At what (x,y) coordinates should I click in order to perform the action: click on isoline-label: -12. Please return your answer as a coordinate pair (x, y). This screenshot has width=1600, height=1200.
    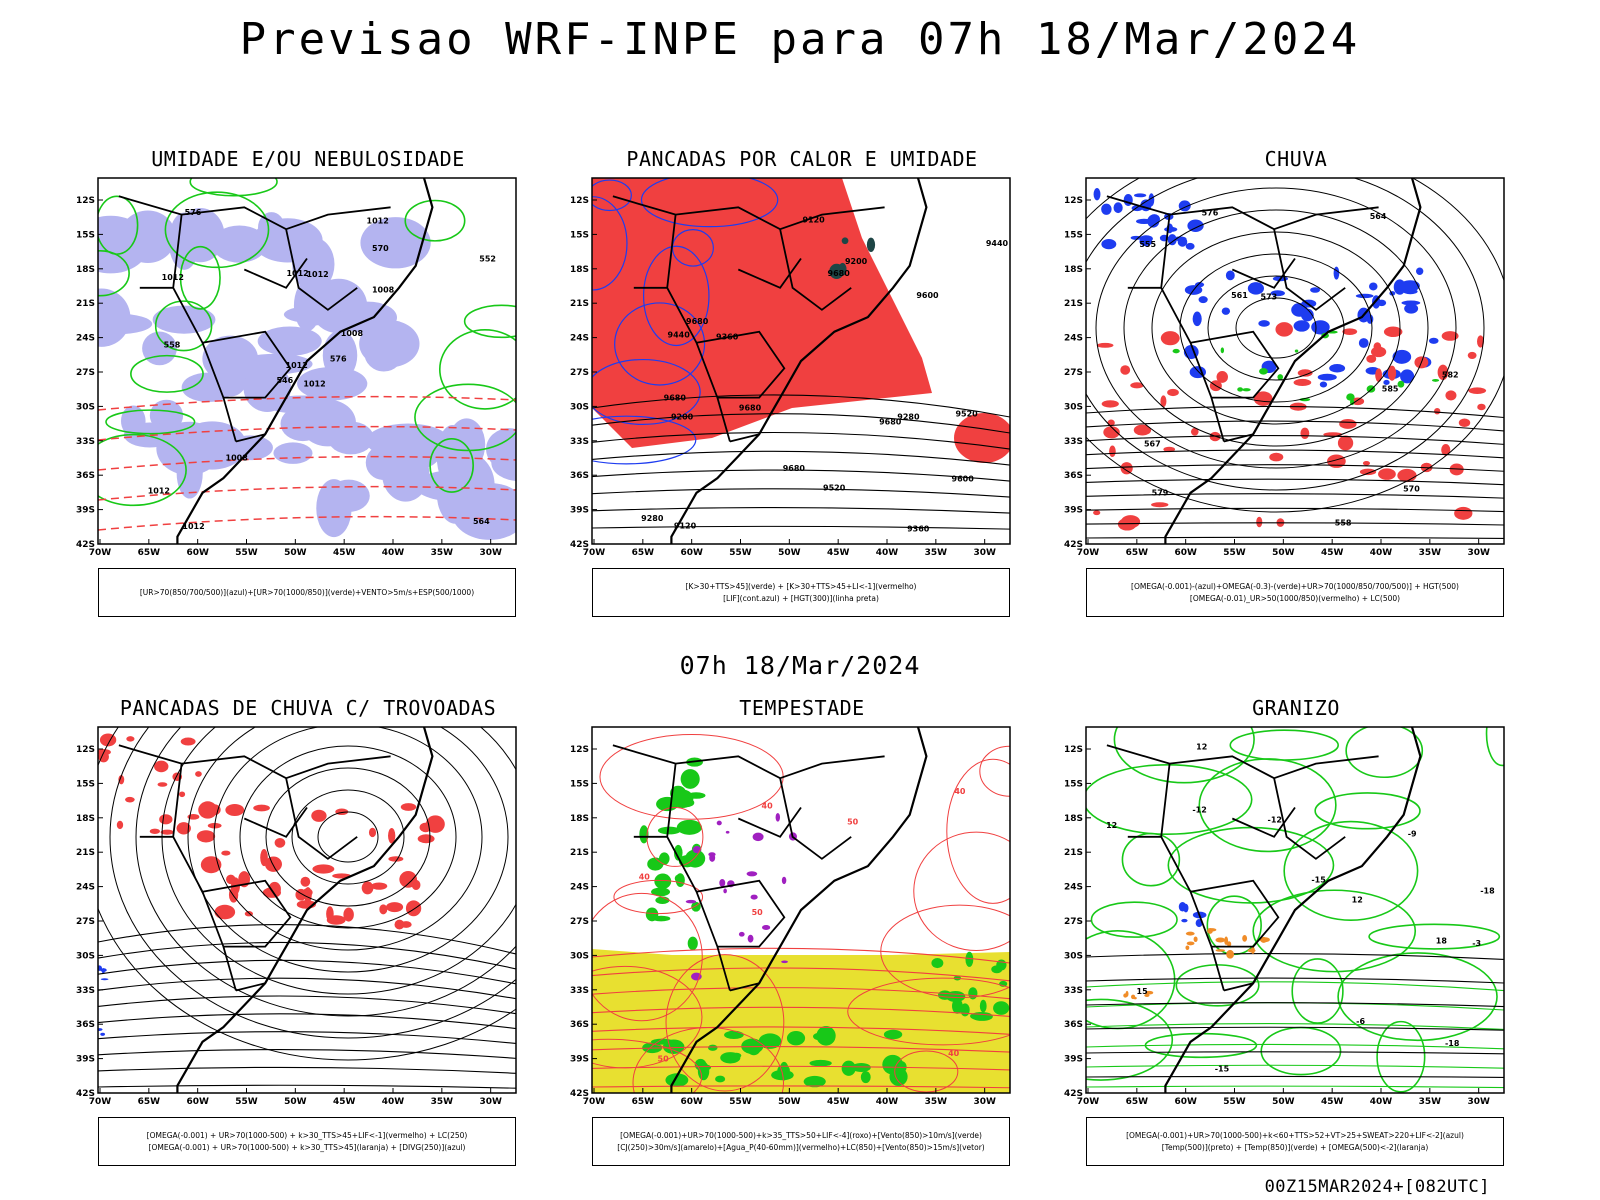
    Looking at the image, I should click on (1275, 819).